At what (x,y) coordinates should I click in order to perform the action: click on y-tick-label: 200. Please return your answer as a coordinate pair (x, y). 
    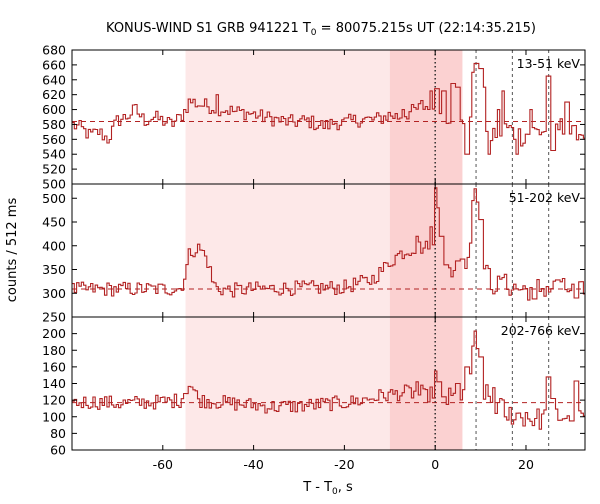
    Looking at the image, I should click on (54, 333).